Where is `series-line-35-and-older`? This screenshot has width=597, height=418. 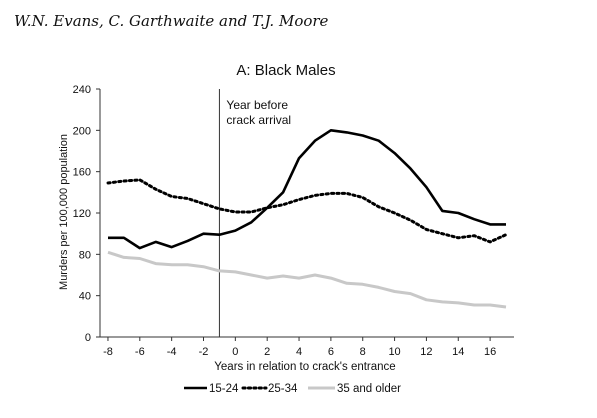
series-line-35-and-older is located at coordinates (307, 279).